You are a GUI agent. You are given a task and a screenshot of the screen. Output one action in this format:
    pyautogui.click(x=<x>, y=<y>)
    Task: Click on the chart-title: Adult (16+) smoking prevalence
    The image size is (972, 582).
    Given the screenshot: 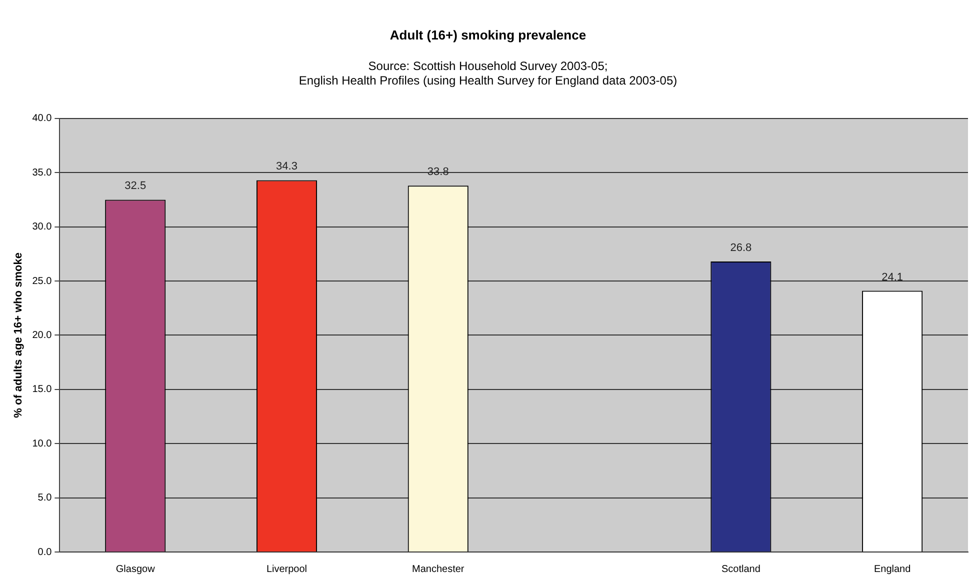 What is the action you would take?
    pyautogui.click(x=488, y=34)
    